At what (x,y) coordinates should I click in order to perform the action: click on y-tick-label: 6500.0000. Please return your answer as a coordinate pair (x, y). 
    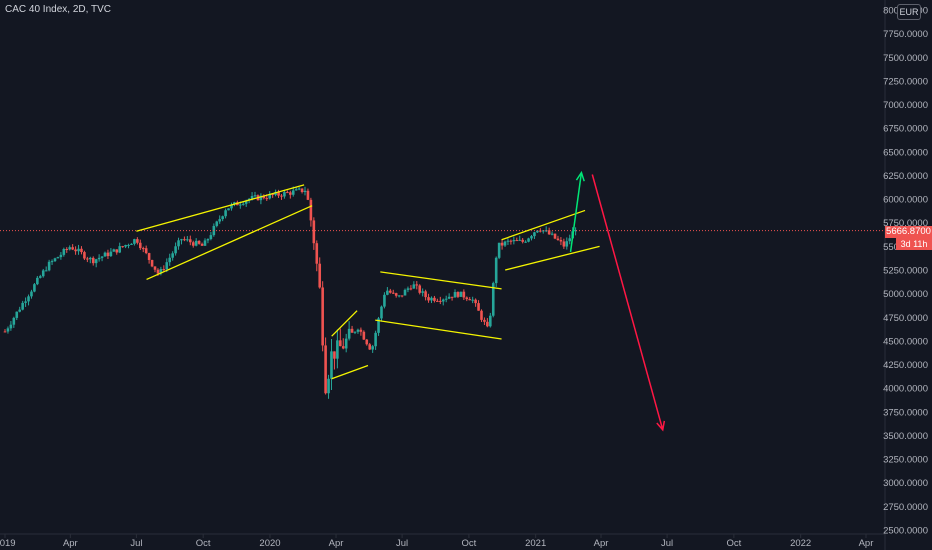
    Looking at the image, I should click on (905, 152).